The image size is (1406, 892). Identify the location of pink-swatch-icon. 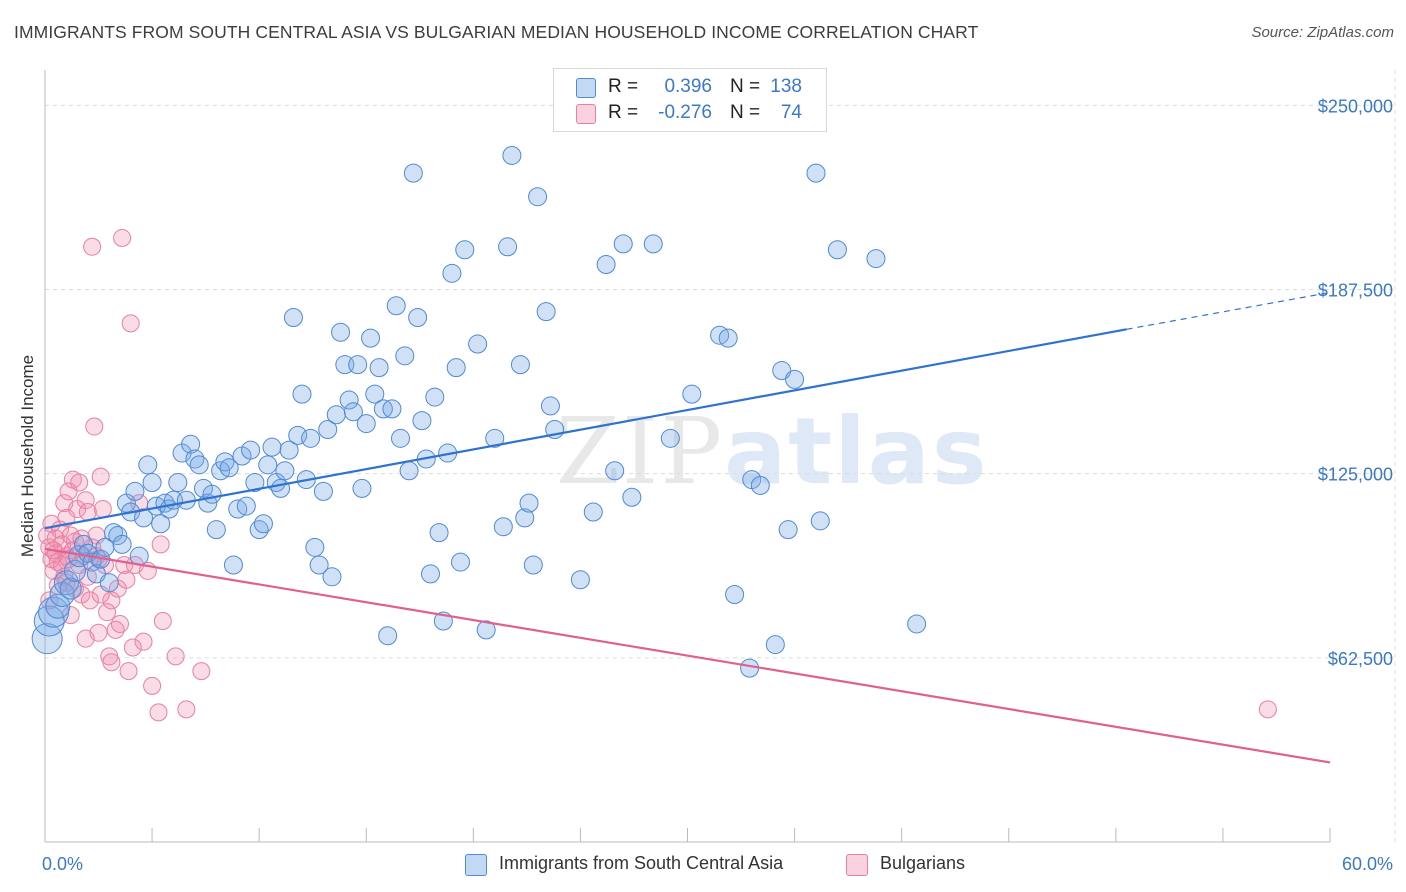
(586, 114).